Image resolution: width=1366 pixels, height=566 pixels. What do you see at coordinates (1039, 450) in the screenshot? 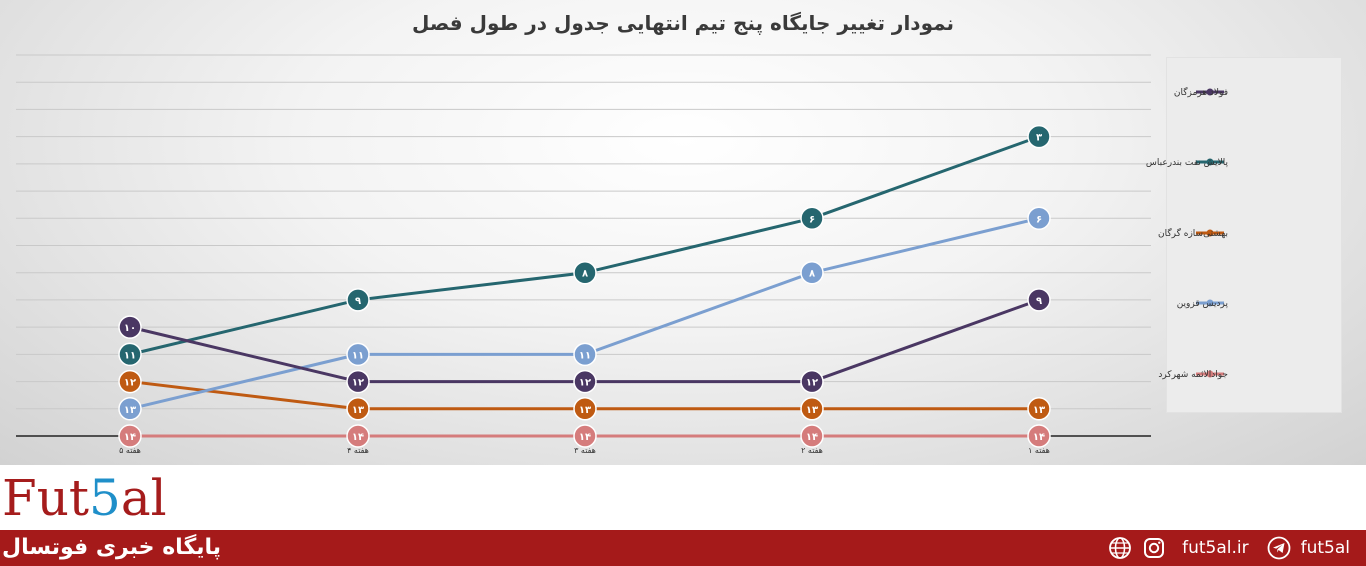
I see `x-tick-label: هفته ۱` at bounding box center [1039, 450].